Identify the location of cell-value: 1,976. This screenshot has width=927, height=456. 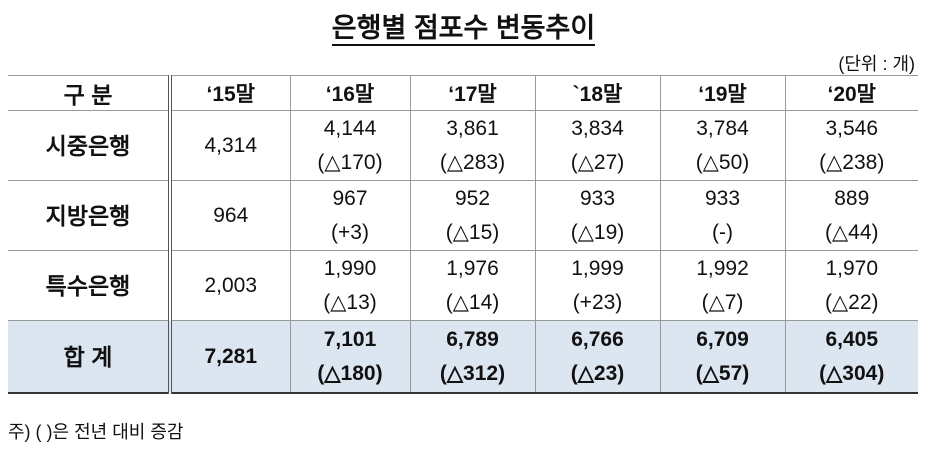
(472, 268).